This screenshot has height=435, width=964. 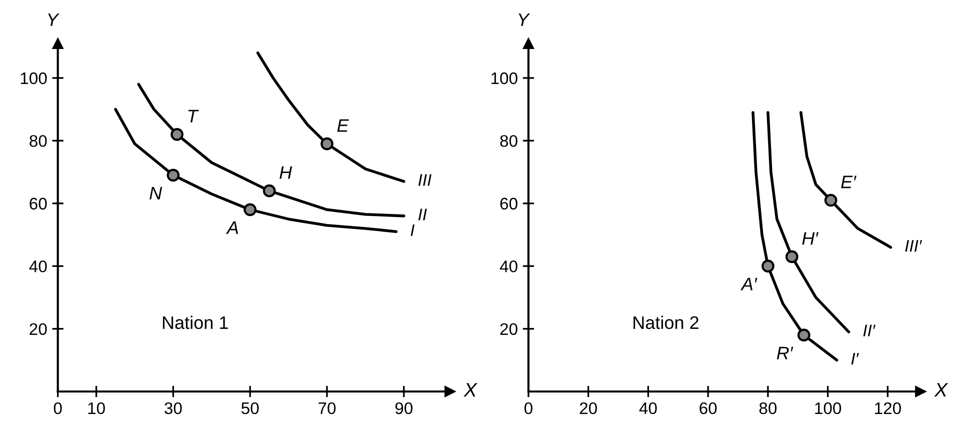 I want to click on x-tick-label: 100, so click(x=828, y=408).